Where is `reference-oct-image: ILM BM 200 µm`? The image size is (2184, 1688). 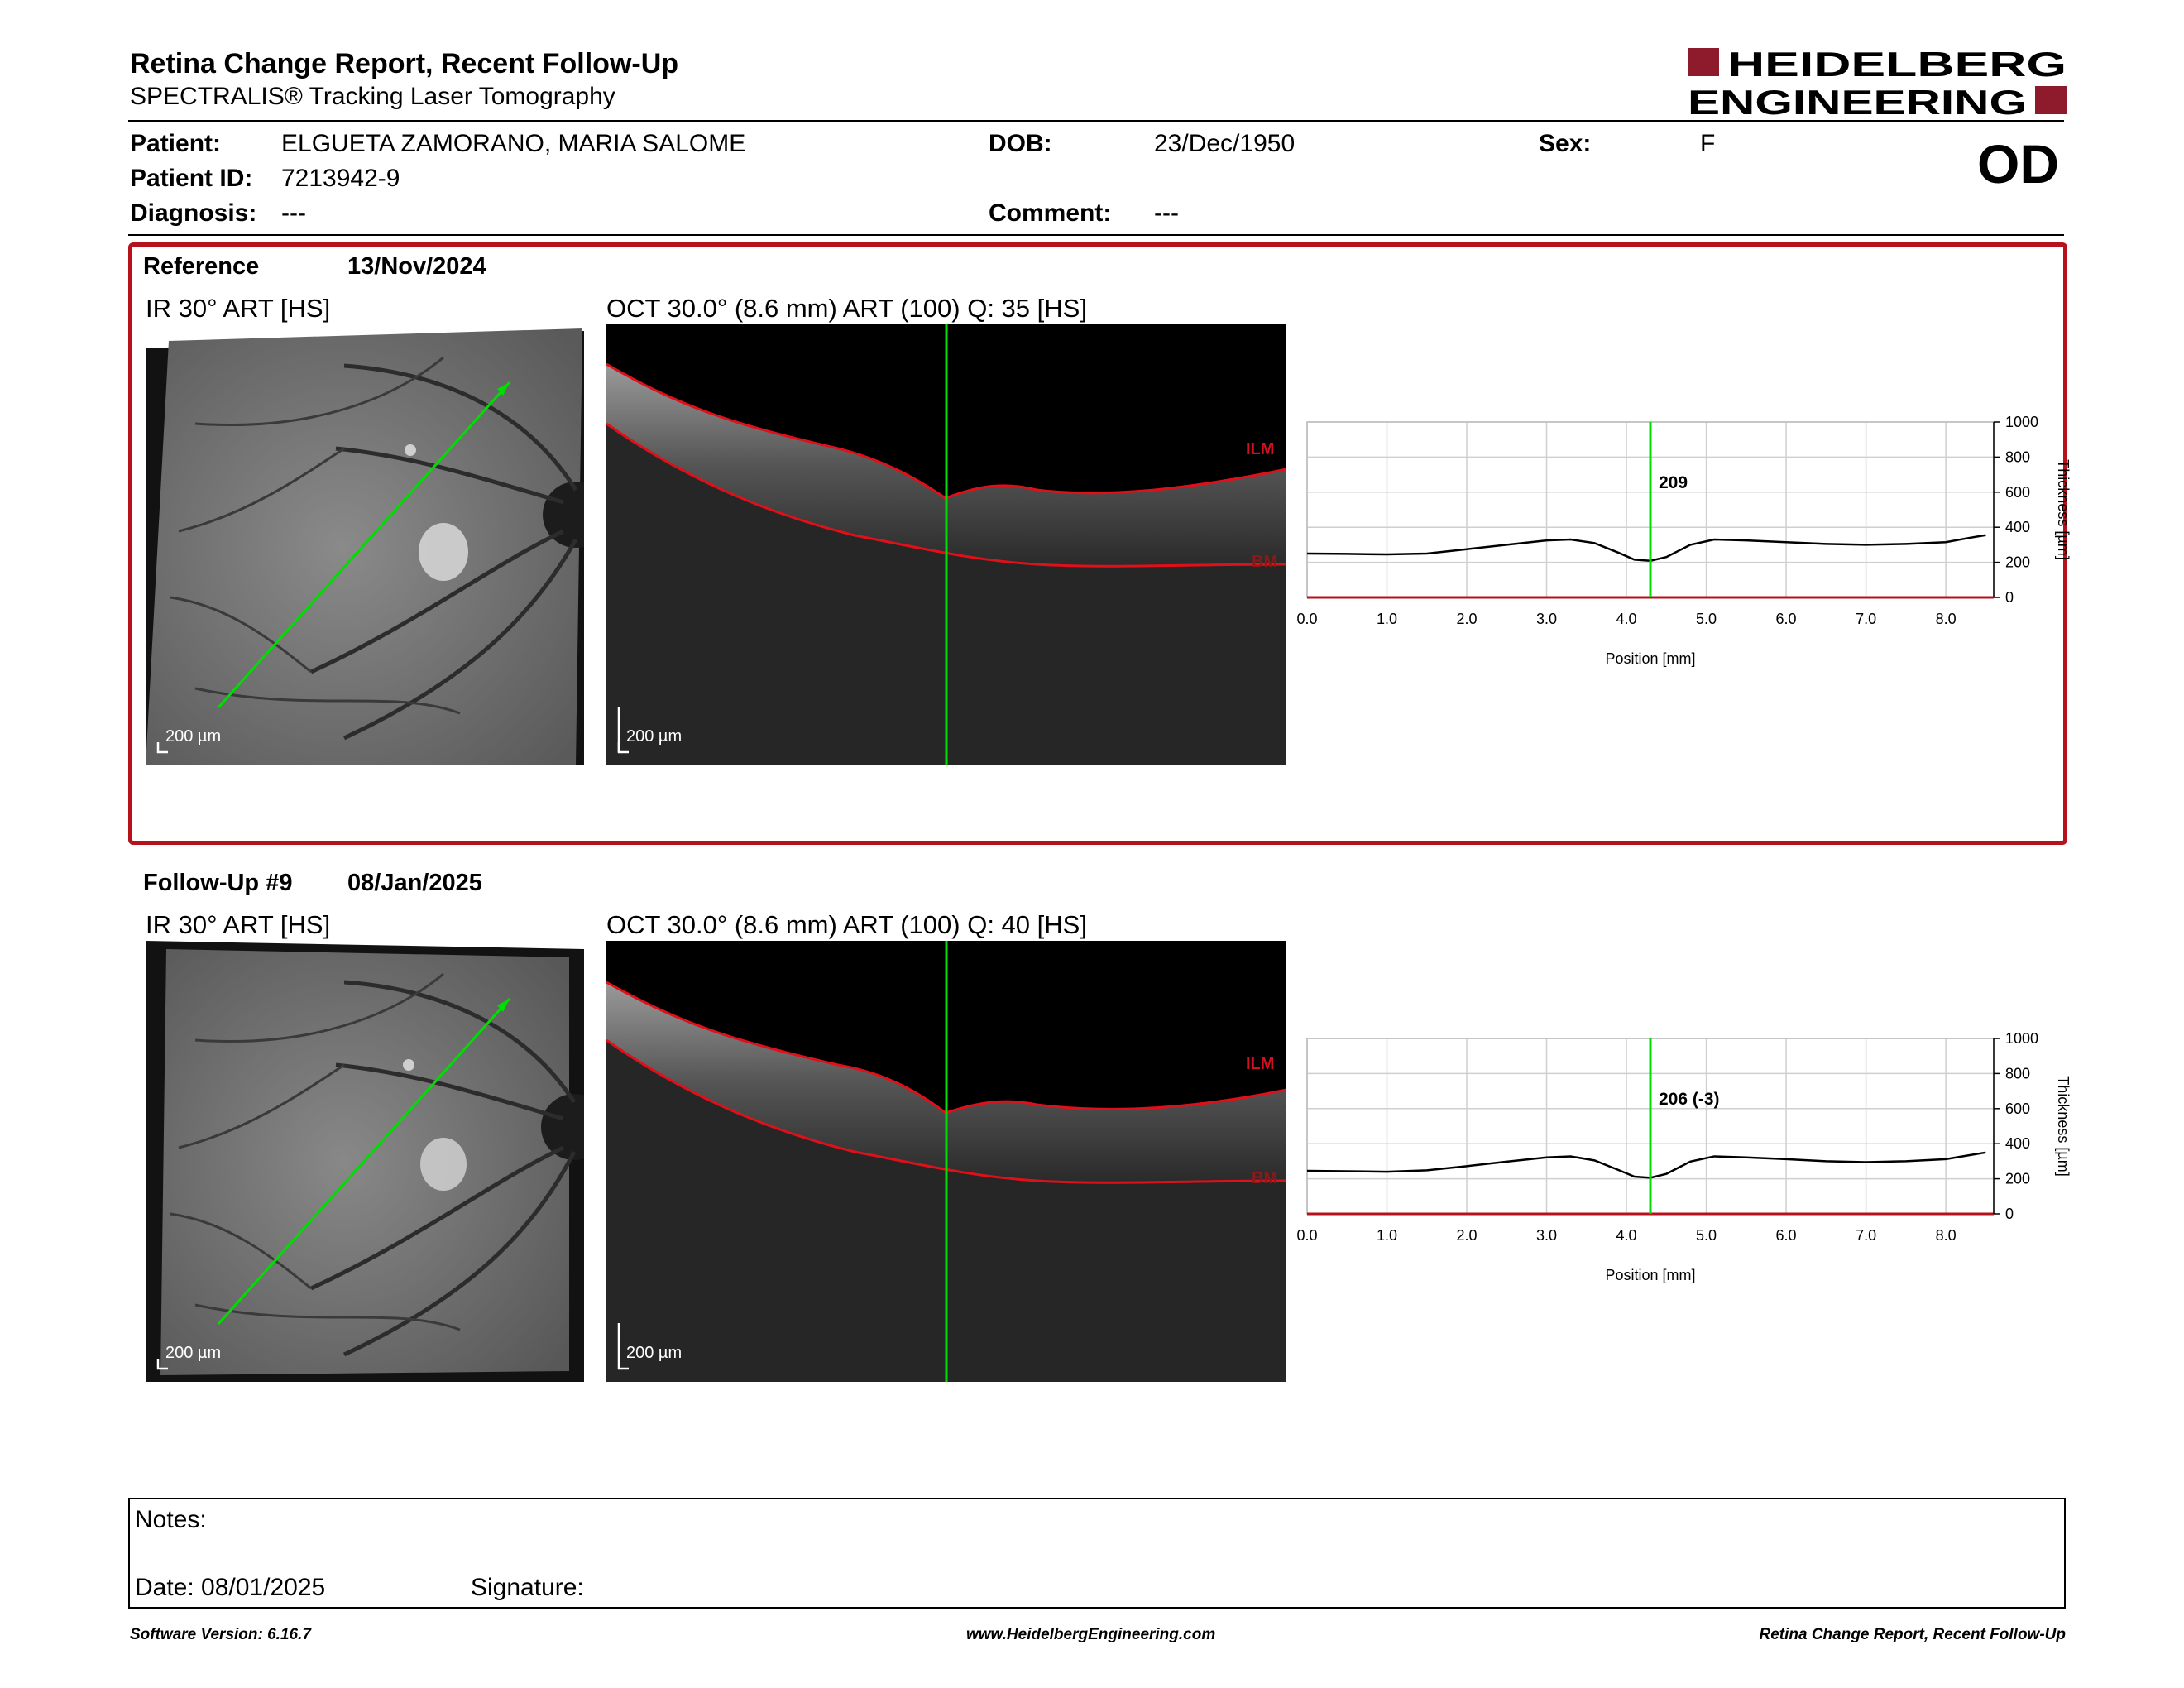
reference-oct-image: ILM BM 200 µm is located at coordinates (946, 544).